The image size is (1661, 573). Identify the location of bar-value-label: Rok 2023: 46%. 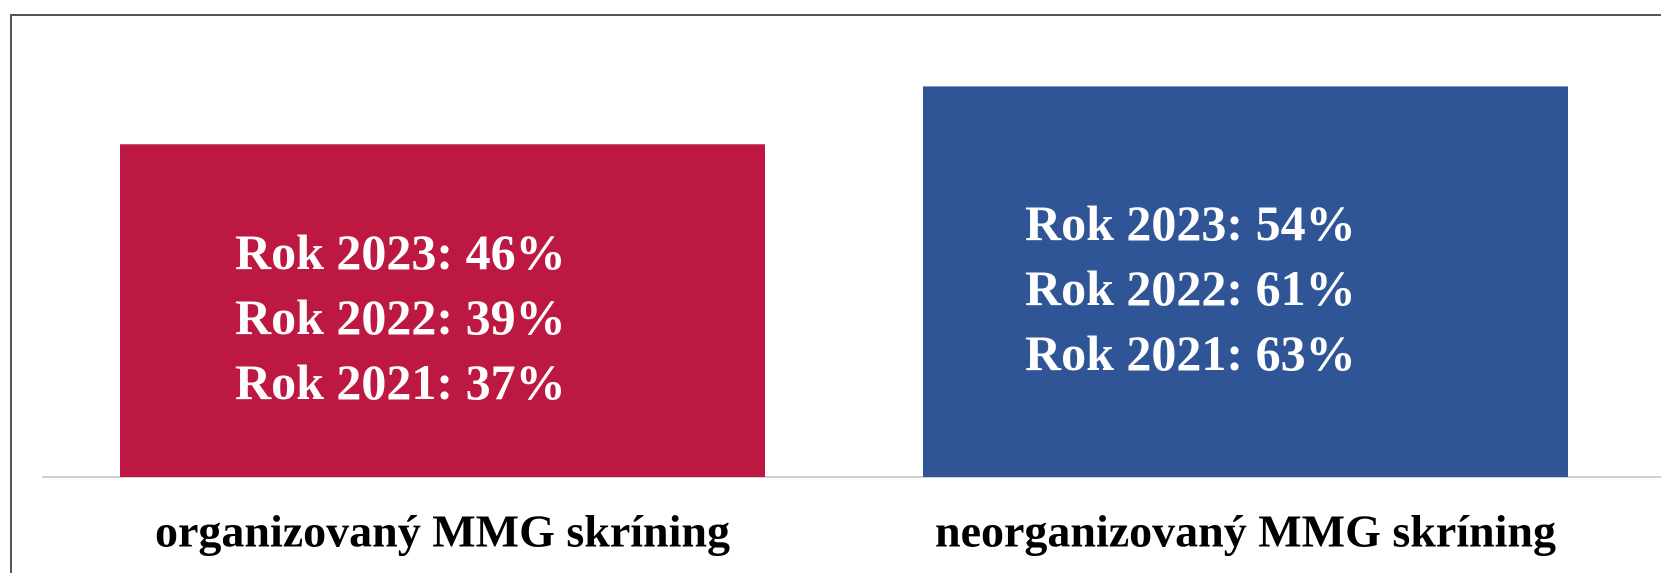
(400, 252).